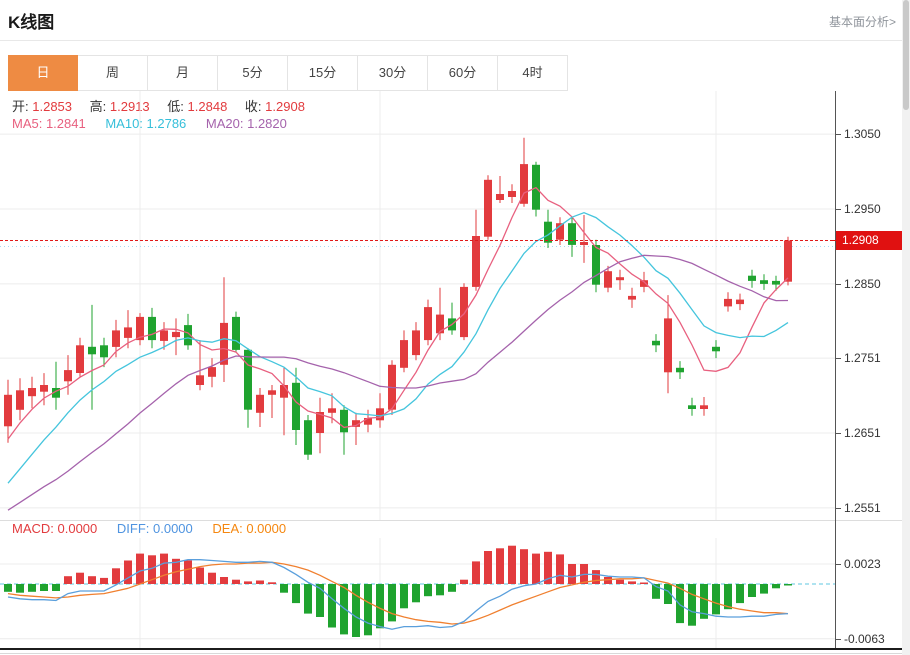  I want to click on ohlc-readout: 开: 1.2853 高: 1.2913 低: 1.2848 收: 1.2908, so click(165, 105).